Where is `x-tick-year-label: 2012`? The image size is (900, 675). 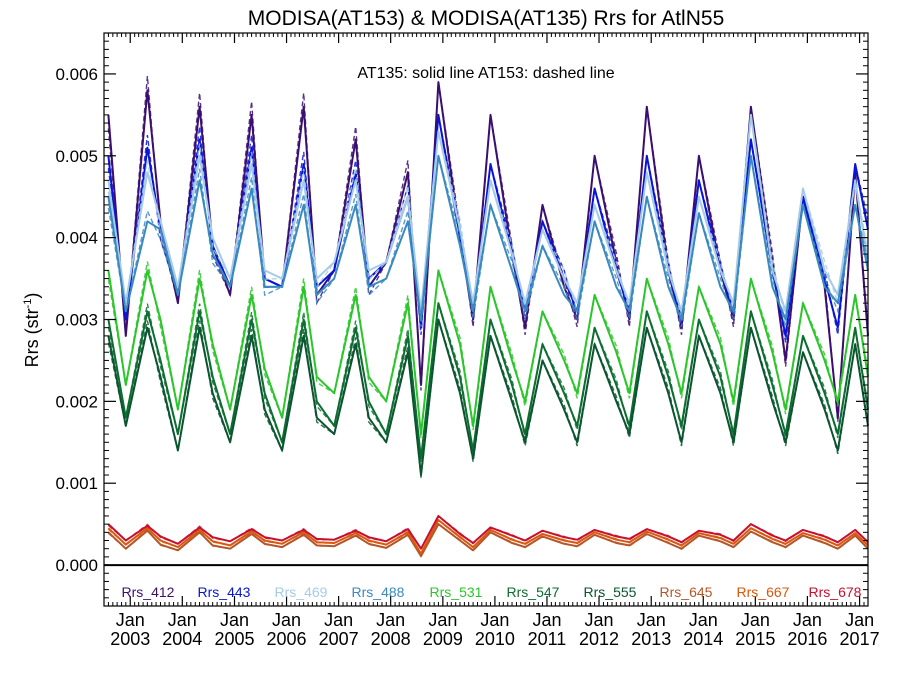
x-tick-year-label: 2012 is located at coordinates (599, 639).